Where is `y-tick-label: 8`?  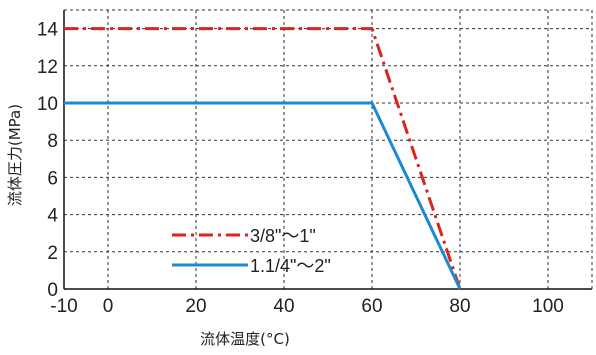
y-tick-label: 8 is located at coordinates (52, 141).